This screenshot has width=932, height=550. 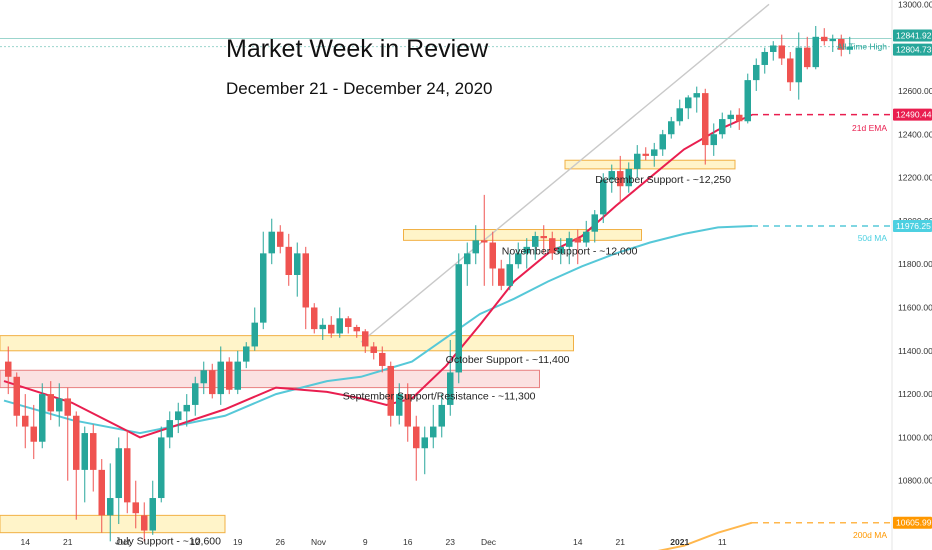 What do you see at coordinates (408, 542) in the screenshot?
I see `time-tick-label: 16` at bounding box center [408, 542].